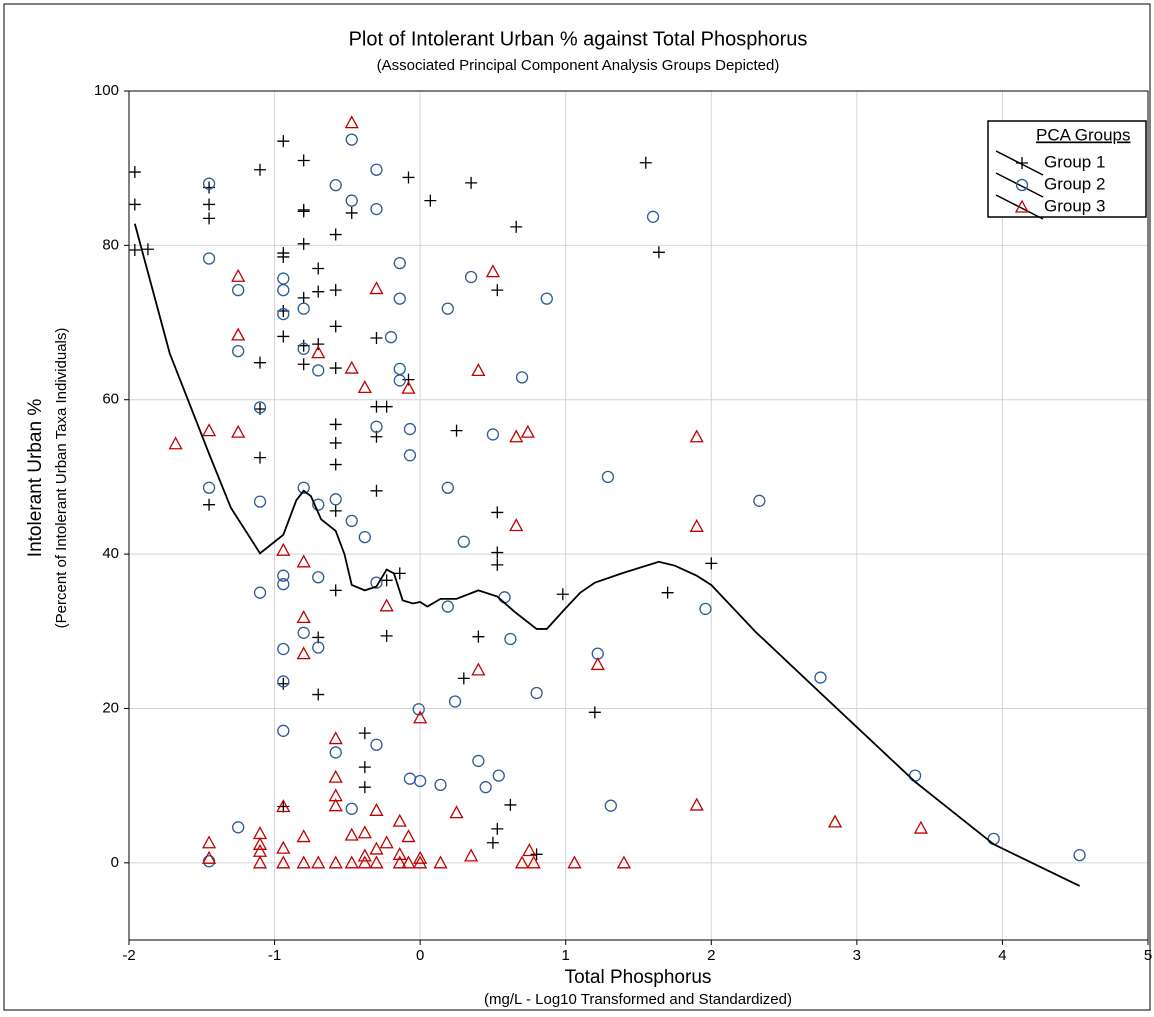 Image resolution: width=1154 pixels, height=1017 pixels. Describe the element at coordinates (106, 90) in the screenshot. I see `y-tick-label: 100` at that location.